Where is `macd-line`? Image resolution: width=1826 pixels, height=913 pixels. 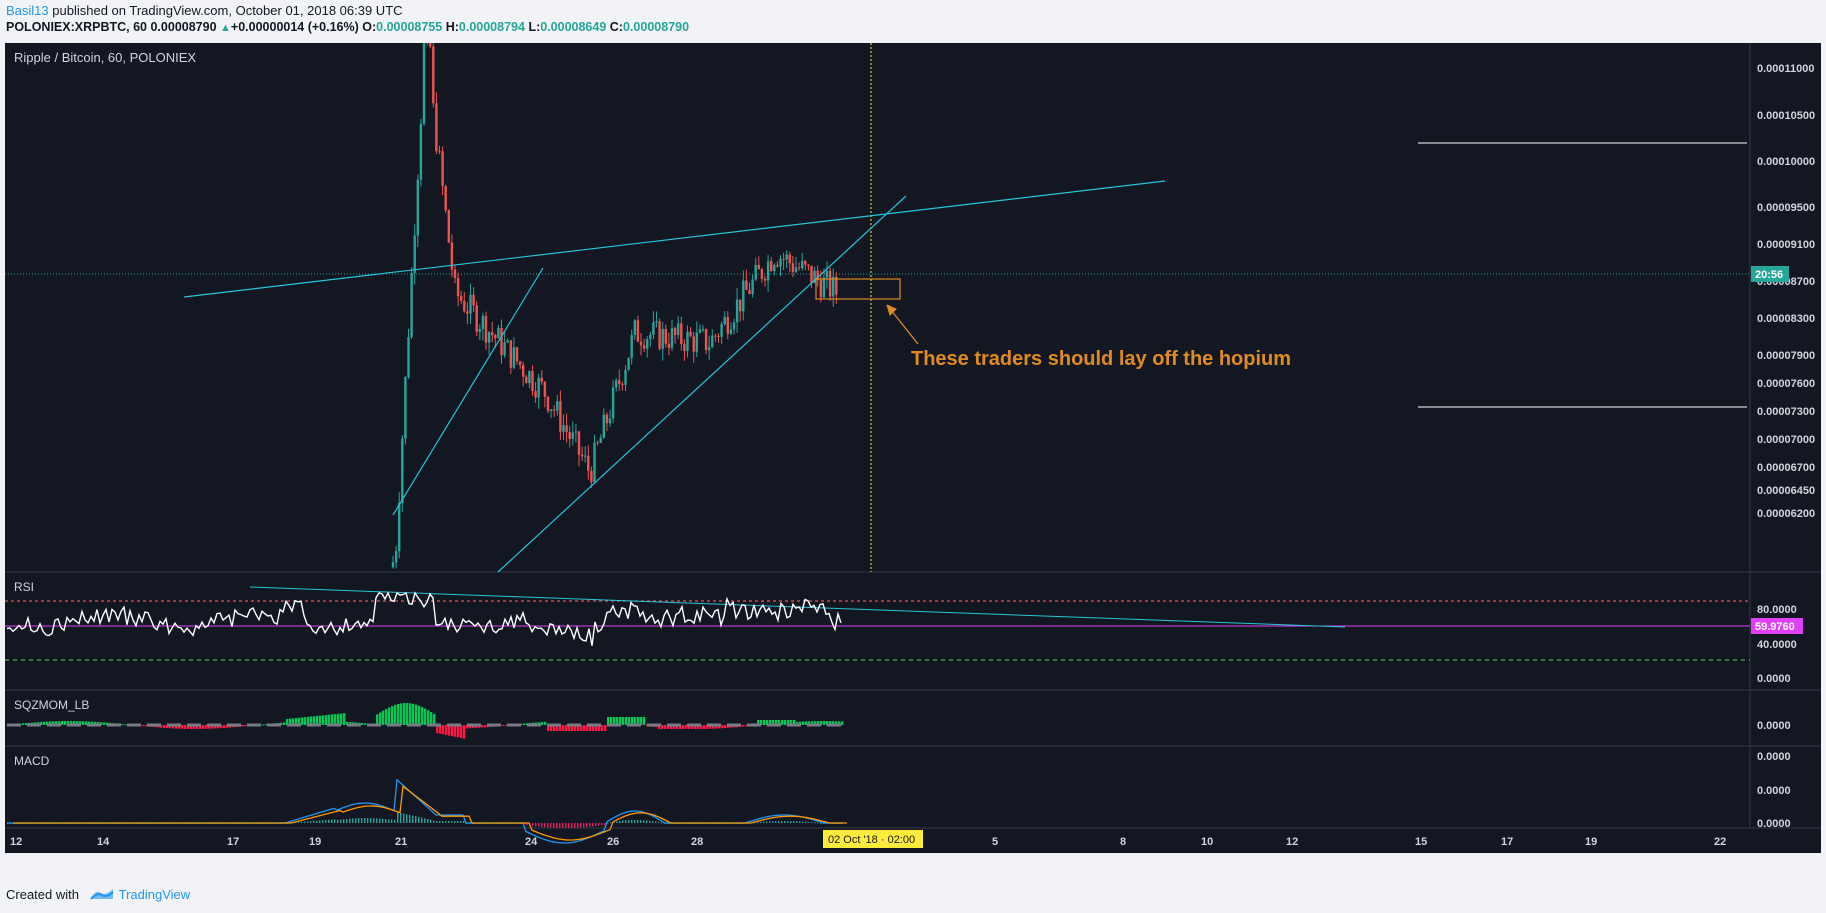 macd-line is located at coordinates (424, 811).